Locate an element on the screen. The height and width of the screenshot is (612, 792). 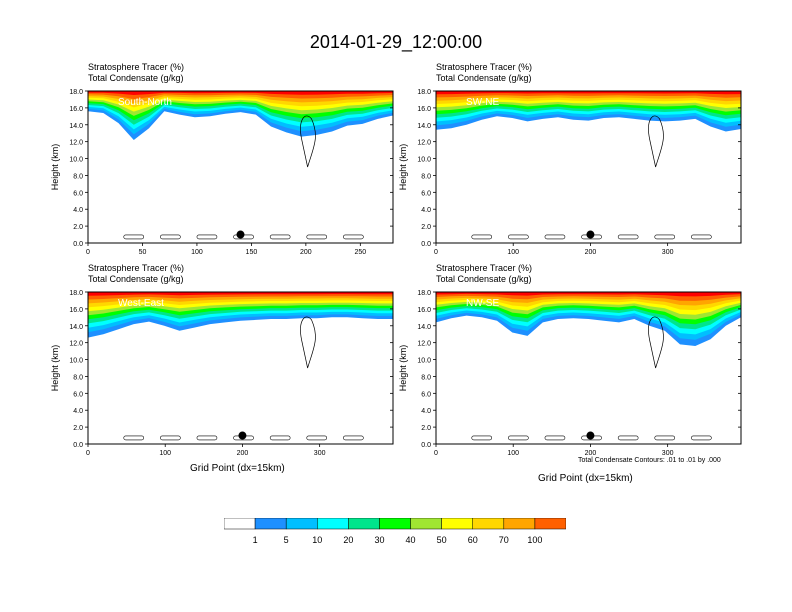
x-tick-label: 150 is located at coordinates (252, 252).